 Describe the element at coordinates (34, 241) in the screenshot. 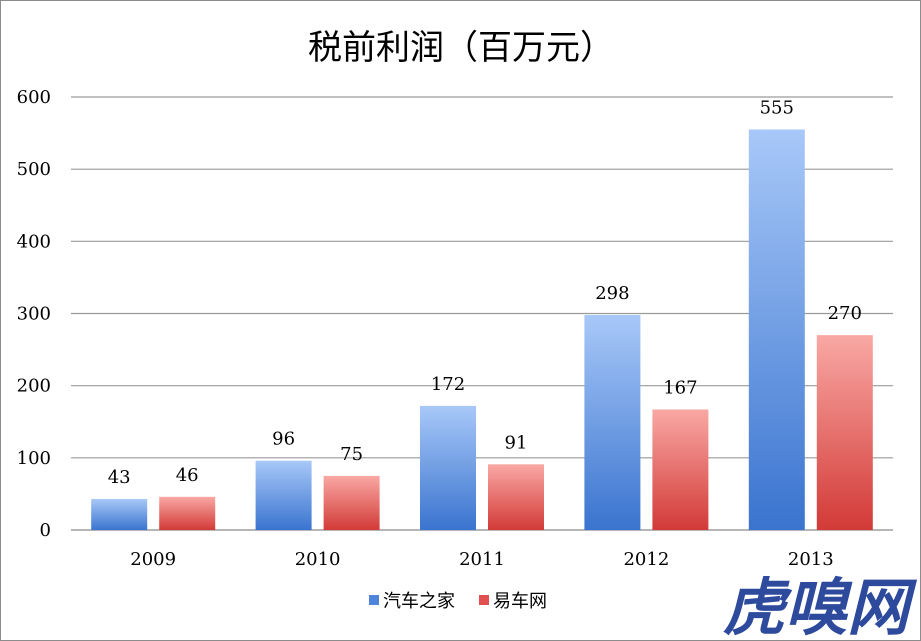

I see `y-tick-label: 400` at that location.